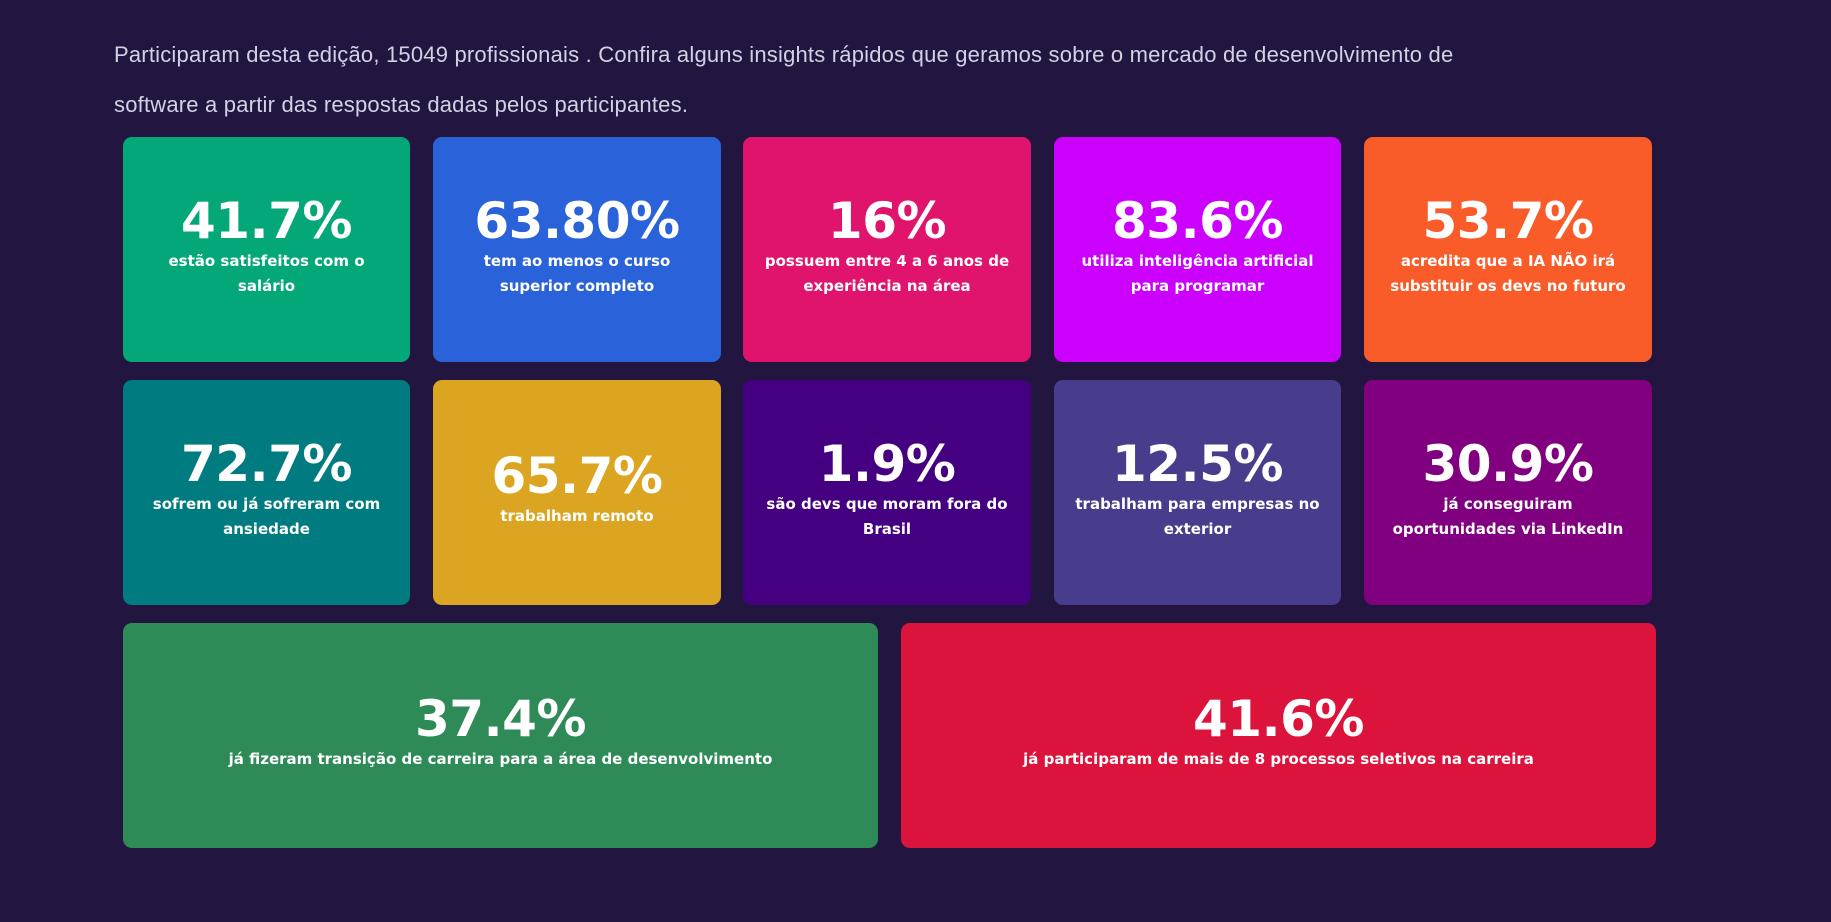 The image size is (1831, 922). What do you see at coordinates (1278, 719) in the screenshot?
I see `insight-value: 41.6%` at bounding box center [1278, 719].